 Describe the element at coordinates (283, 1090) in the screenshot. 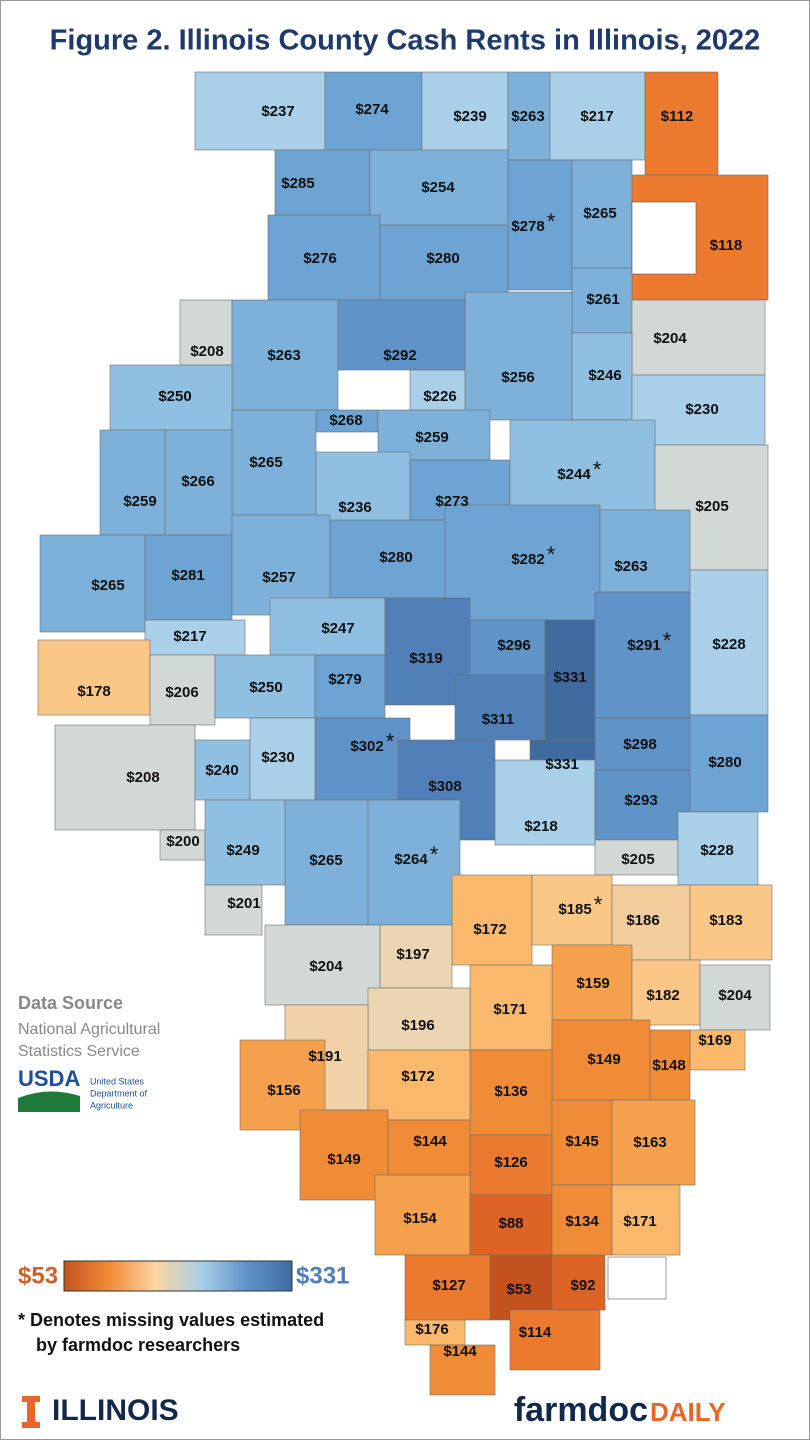

I see `county-label: $156` at that location.